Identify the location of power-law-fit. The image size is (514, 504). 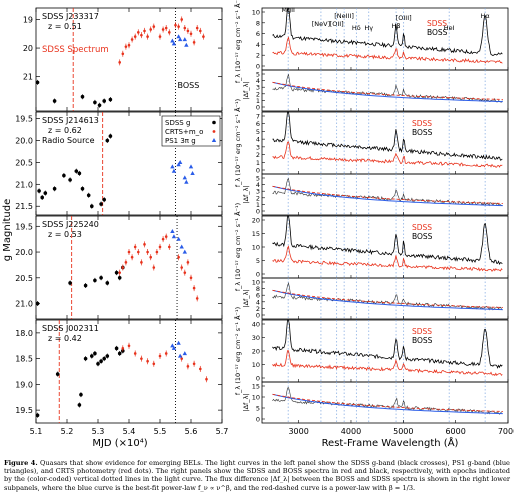
(387, 196).